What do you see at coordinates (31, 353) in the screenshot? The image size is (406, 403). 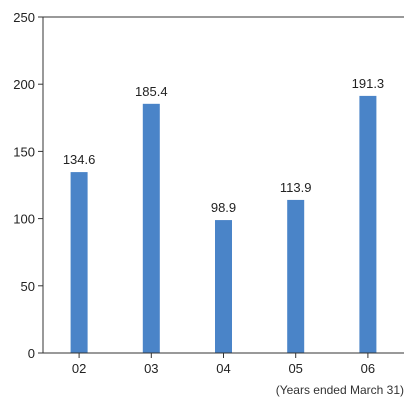 I see `y-tick-label: 0` at bounding box center [31, 353].